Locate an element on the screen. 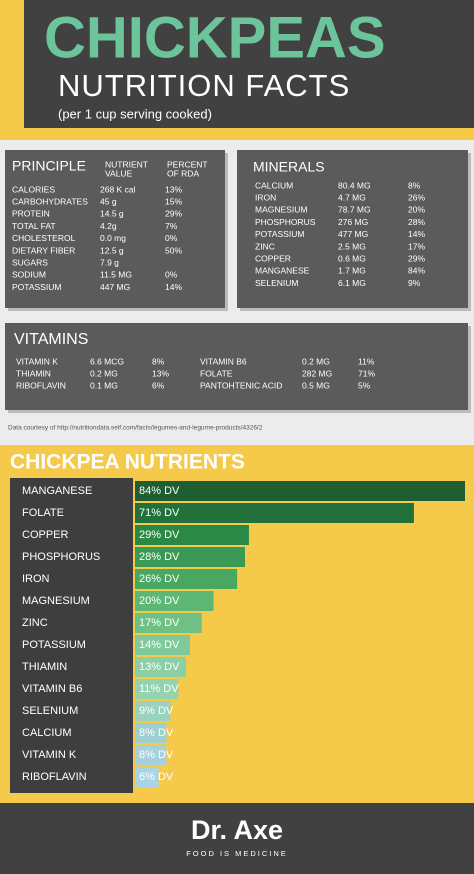 The height and width of the screenshot is (874, 474). table-cell: MAGNESIUM is located at coordinates (281, 210).